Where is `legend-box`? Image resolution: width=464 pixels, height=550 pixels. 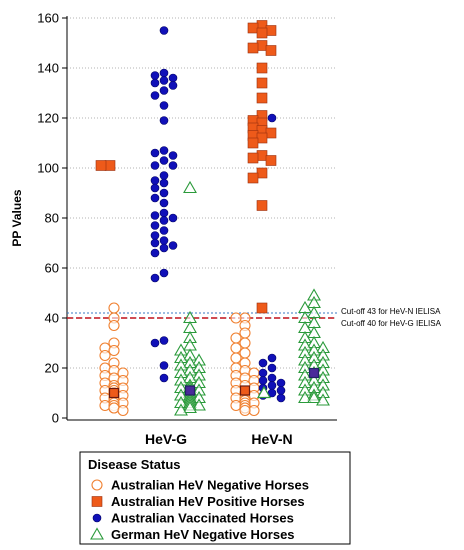
legend-box is located at coordinates (215, 498).